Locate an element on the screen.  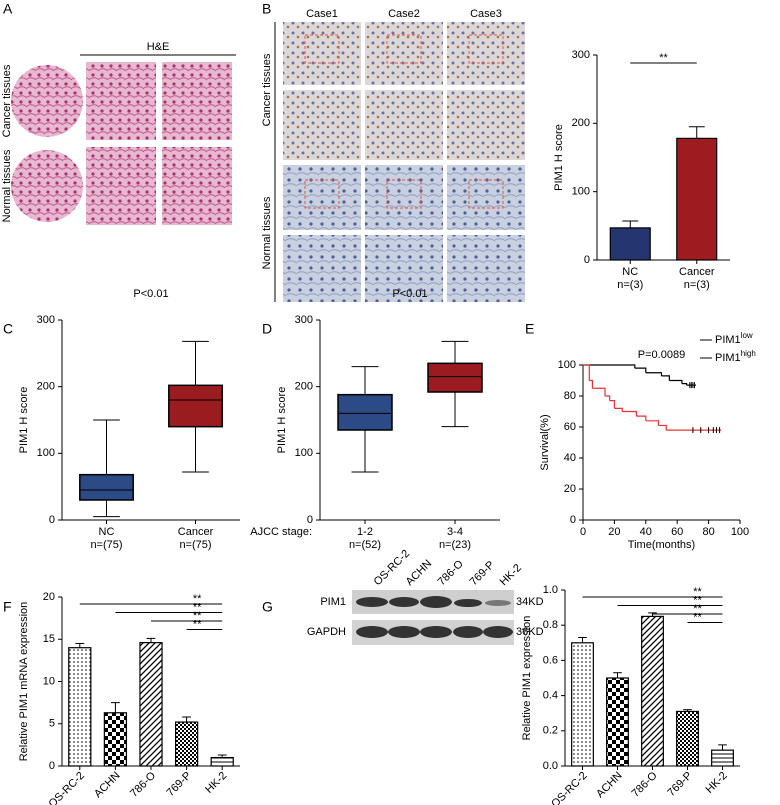
y-axis-label: Survival(%) is located at coordinates (545, 442).